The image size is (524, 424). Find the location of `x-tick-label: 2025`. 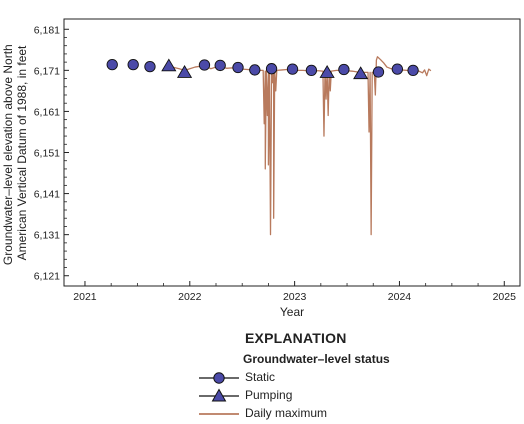

x-tick-label: 2025 is located at coordinates (505, 297).